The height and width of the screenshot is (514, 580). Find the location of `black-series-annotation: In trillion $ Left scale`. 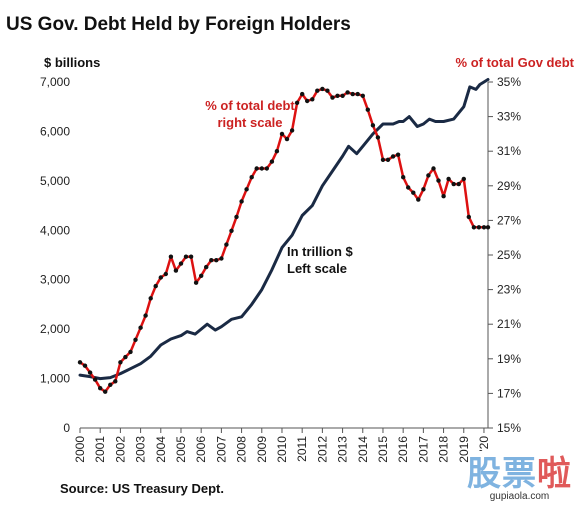

black-series-annotation: In trillion $ Left scale is located at coordinates (347, 260).